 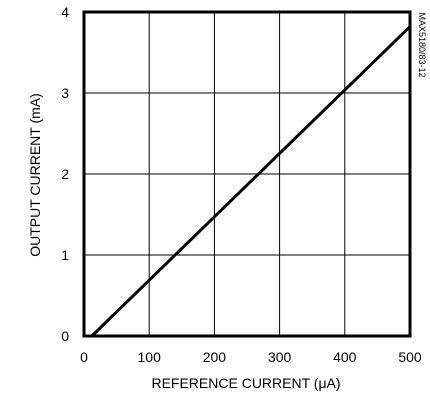 I want to click on y-tick-labels: 0 1 2 3 4, so click(x=65, y=174).